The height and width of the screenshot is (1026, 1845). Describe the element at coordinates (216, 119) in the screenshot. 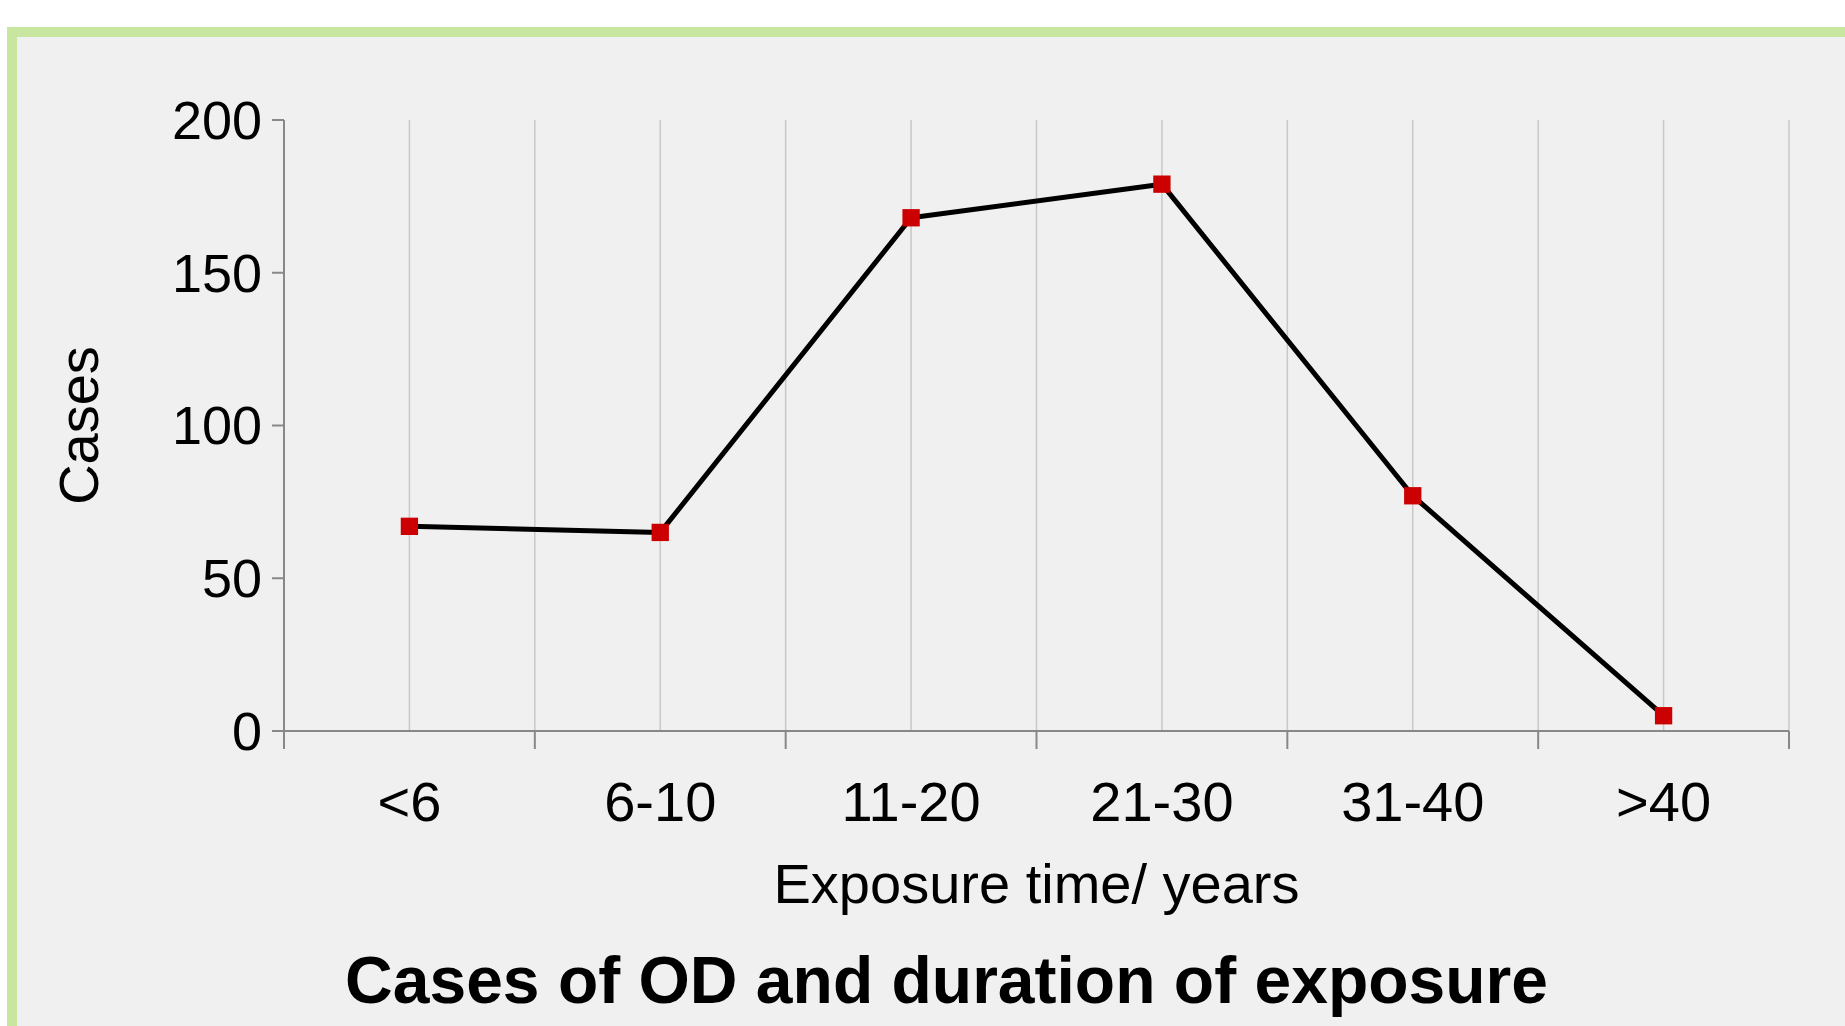

I see `y-tick-label: 200` at that location.